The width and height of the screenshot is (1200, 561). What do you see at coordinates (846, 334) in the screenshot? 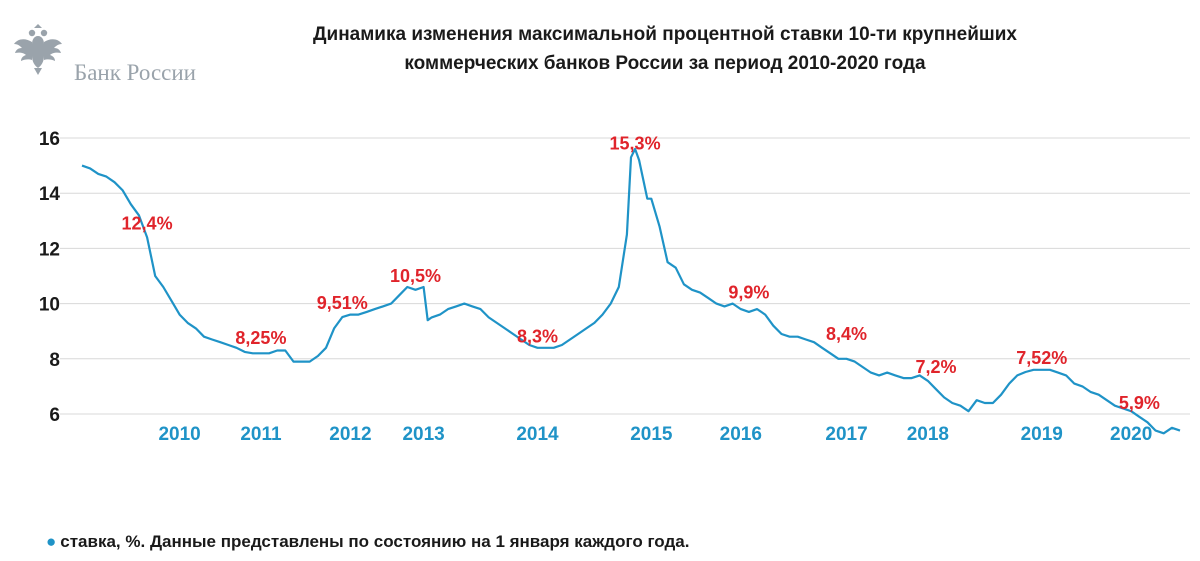
I see `data-label: 8,4%` at bounding box center [846, 334].